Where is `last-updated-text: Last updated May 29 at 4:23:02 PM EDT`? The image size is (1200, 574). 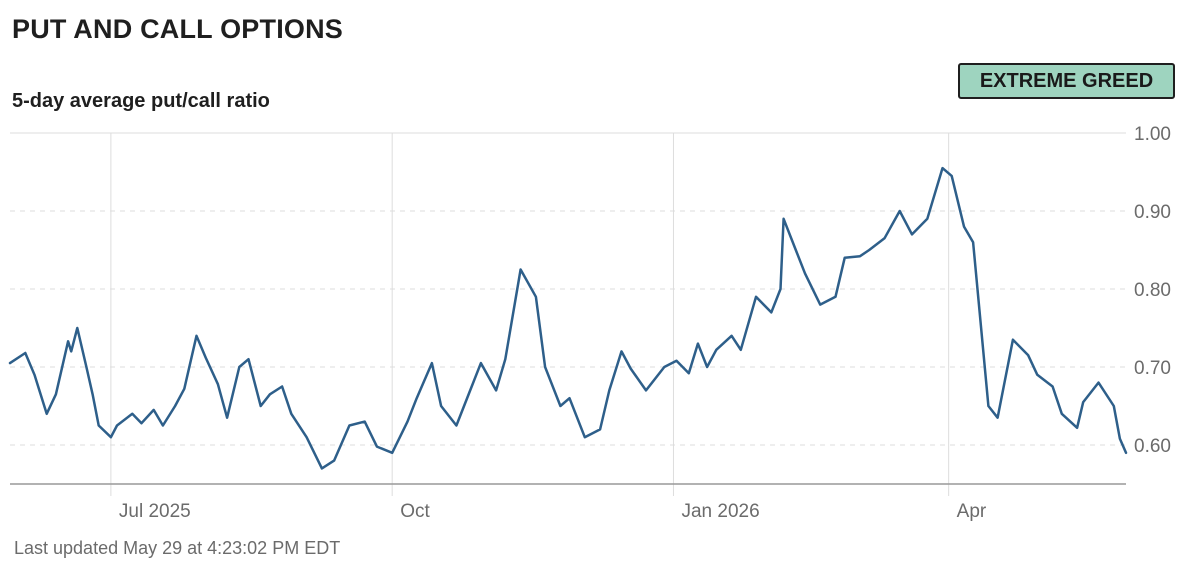
last-updated-text: Last updated May 29 at 4:23:02 PM EDT is located at coordinates (177, 548).